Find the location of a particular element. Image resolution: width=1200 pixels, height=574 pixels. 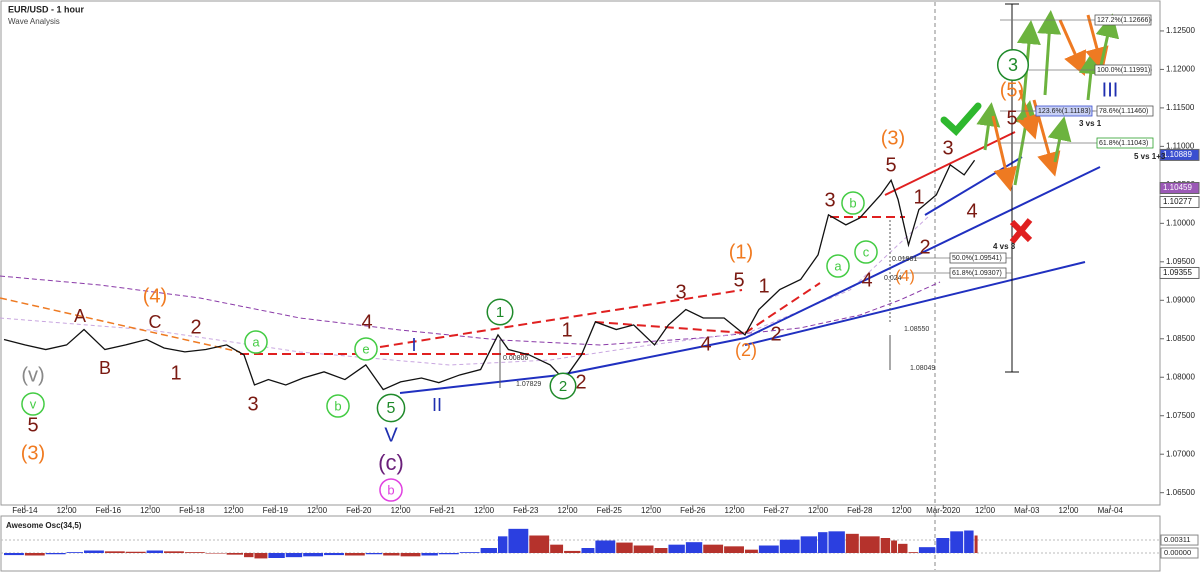

wave-label: v is located at coordinates (33, 403).